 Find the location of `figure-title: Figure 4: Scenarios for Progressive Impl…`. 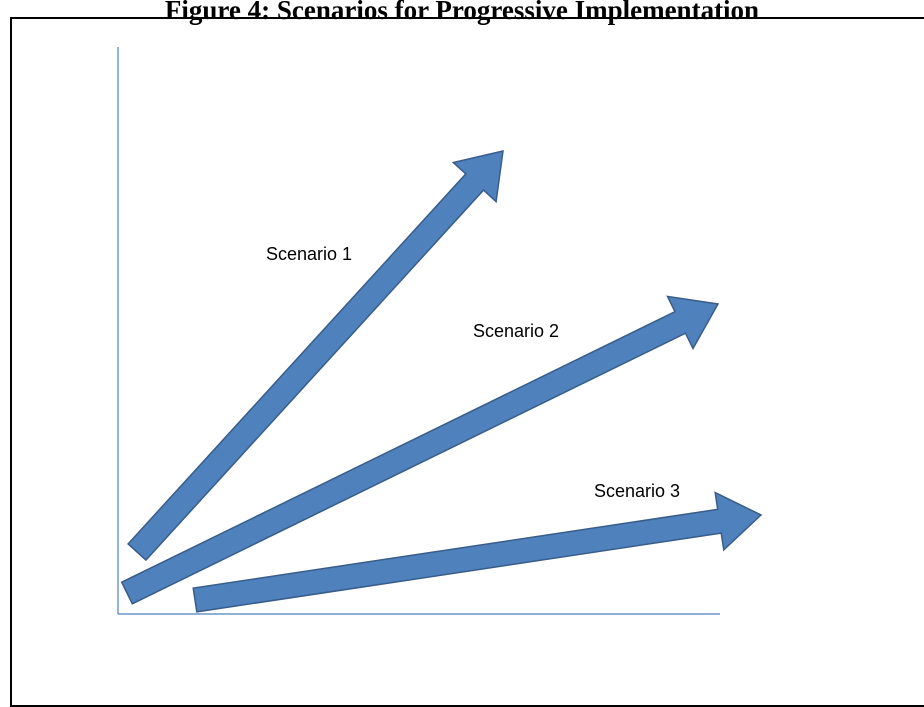

figure-title: Figure 4: Scenarios for Progressive Impl… is located at coordinates (462, 12).